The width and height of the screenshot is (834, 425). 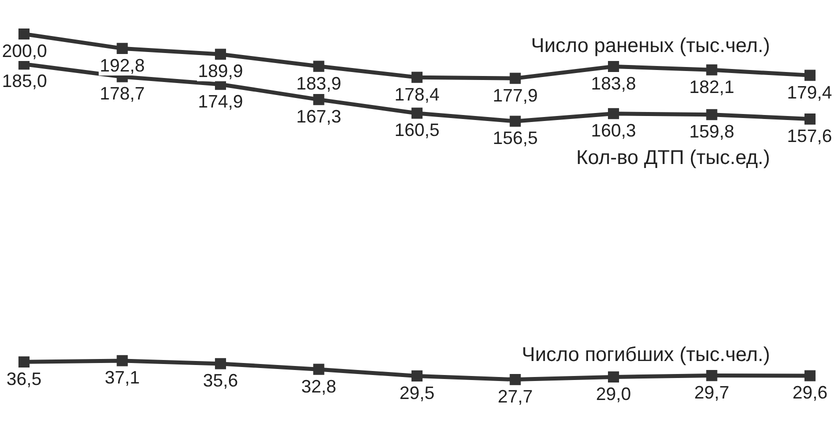 I want to click on data-label: 185,0, so click(x=25, y=81).